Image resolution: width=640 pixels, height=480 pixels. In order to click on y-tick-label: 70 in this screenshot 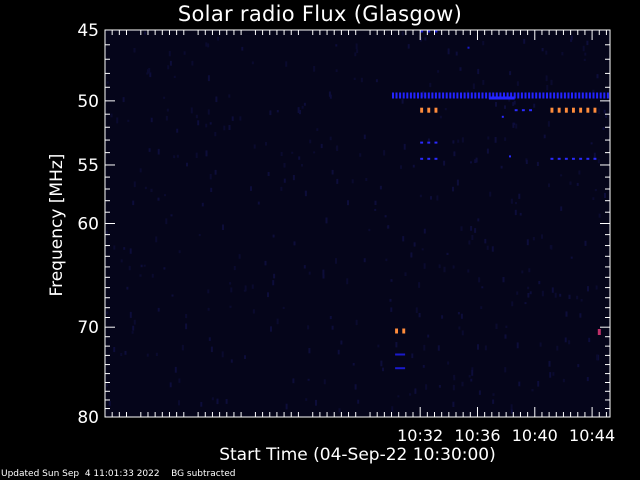, I will do `click(88, 328)`.